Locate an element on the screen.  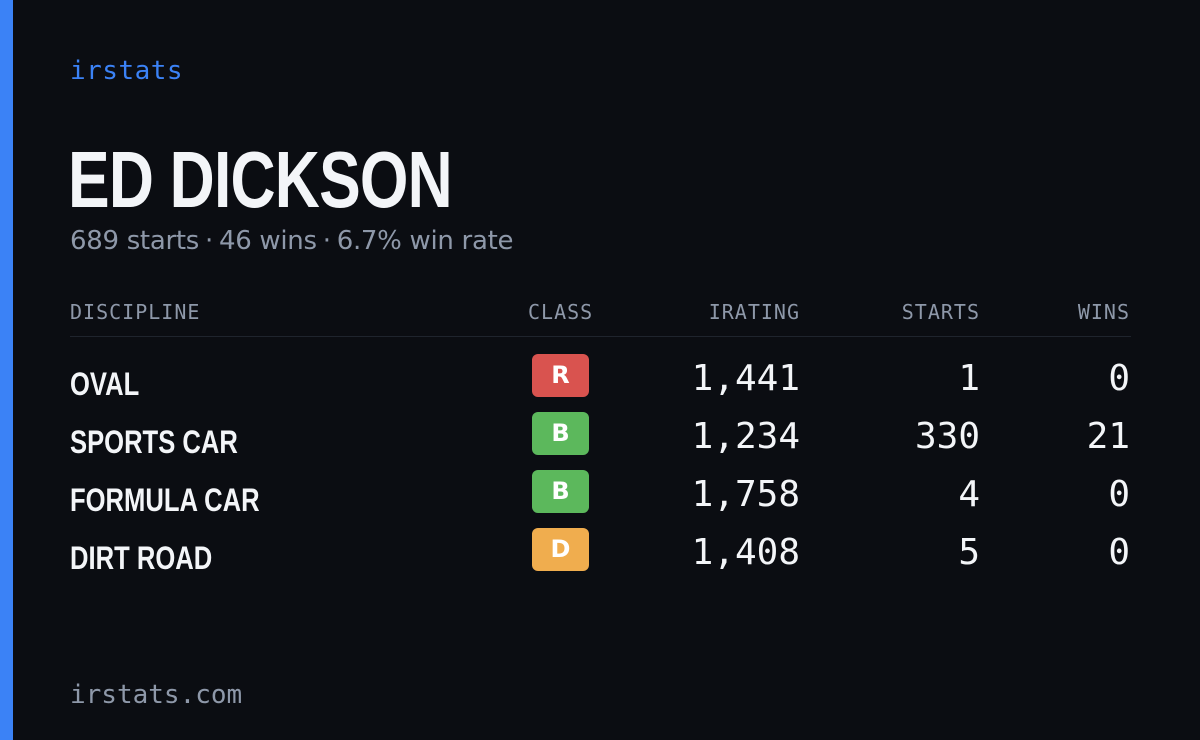
footer-url: irstats.com is located at coordinates (156, 695).